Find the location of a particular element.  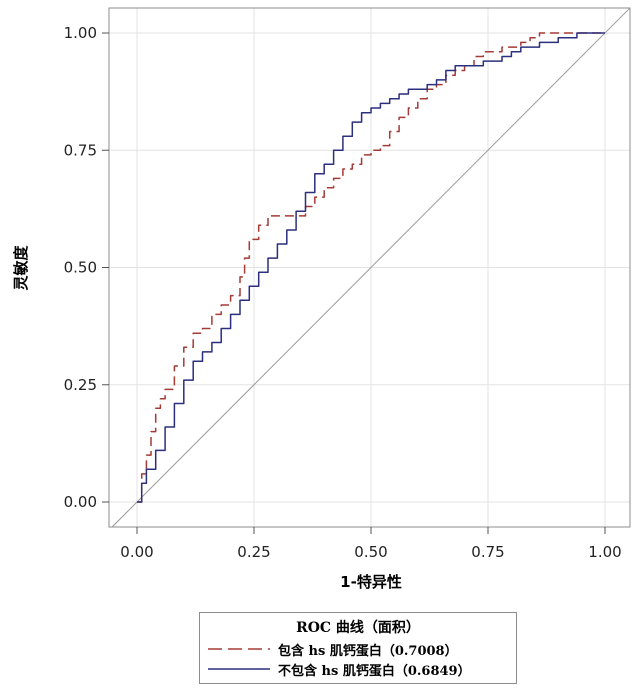

y-axis-title: 灵敏度 is located at coordinates (21, 268).